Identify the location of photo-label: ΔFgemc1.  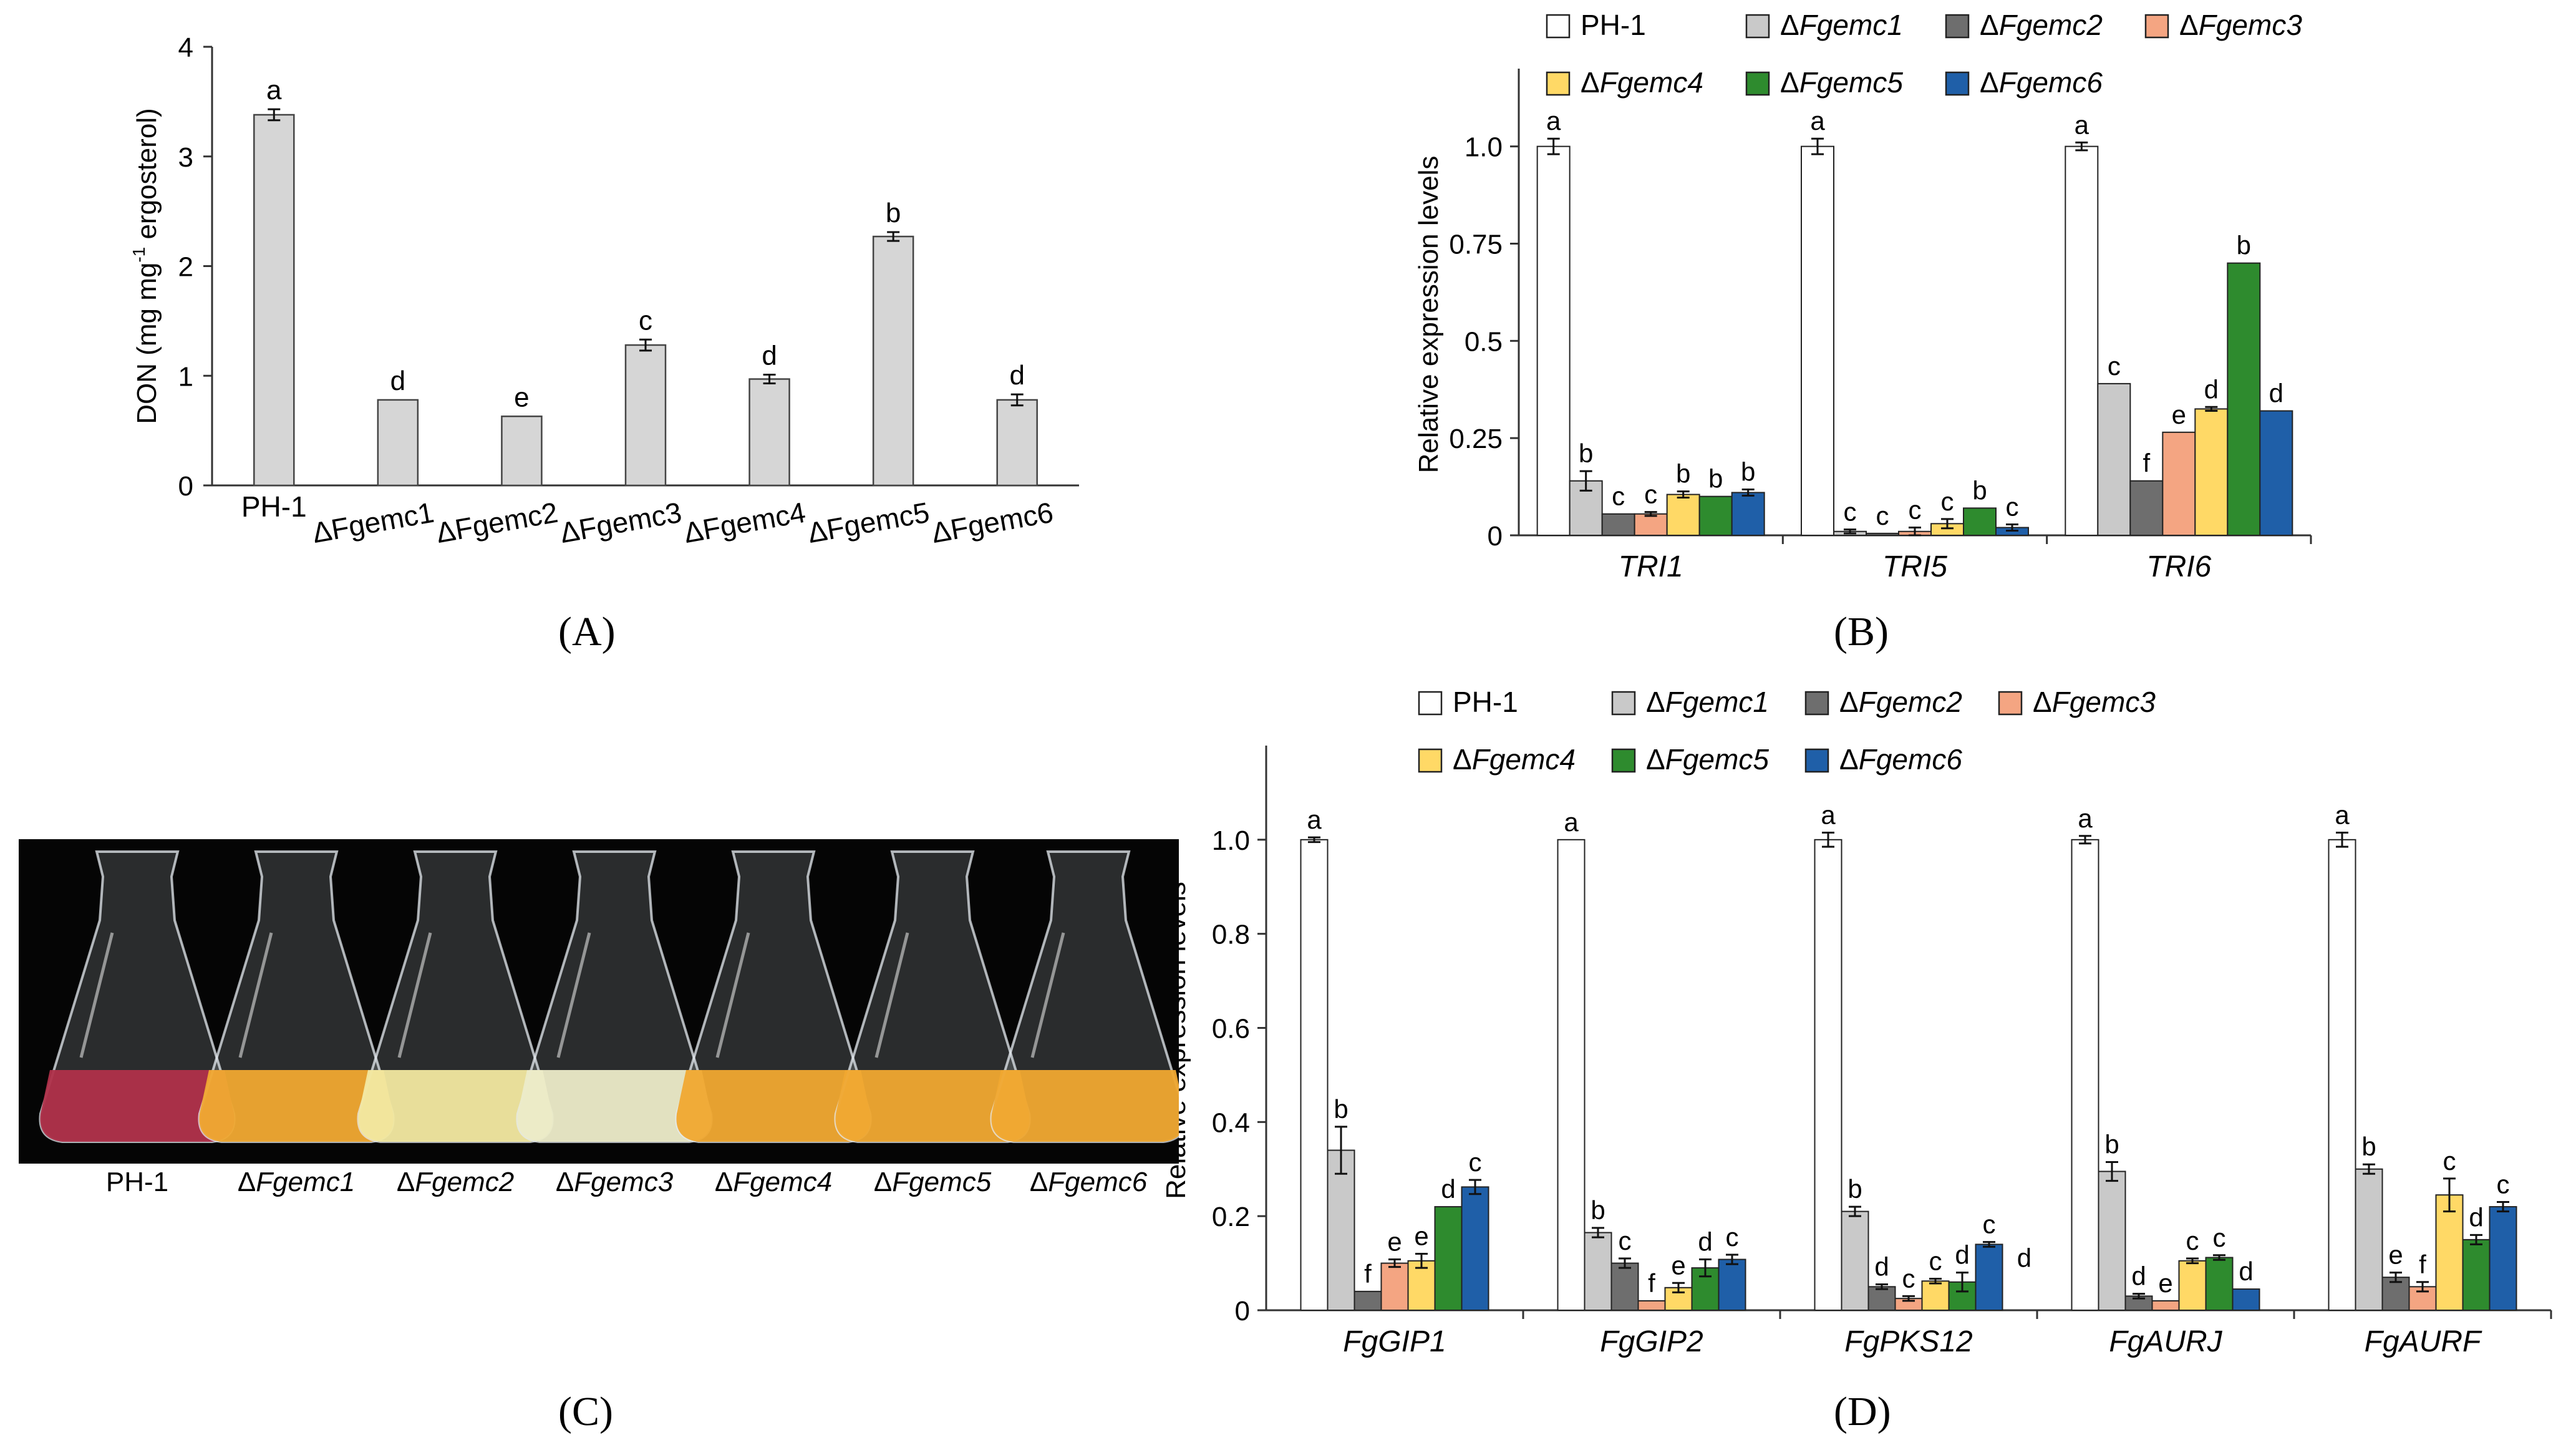
(296, 1182).